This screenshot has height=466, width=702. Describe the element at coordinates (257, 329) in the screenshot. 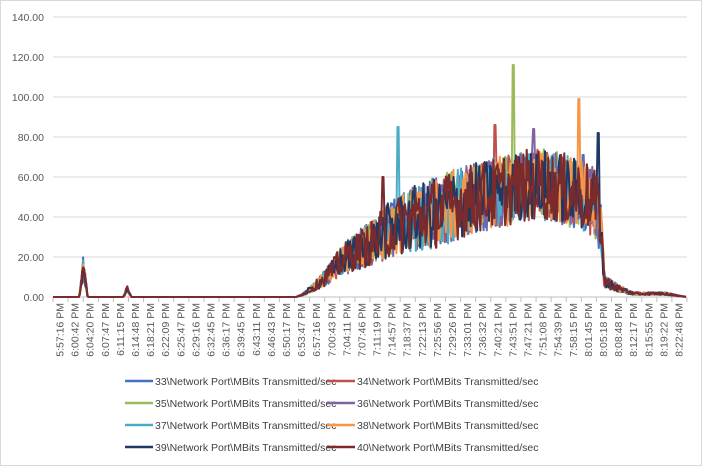

I see `x-tick-label: 6:43:11 PM` at that location.